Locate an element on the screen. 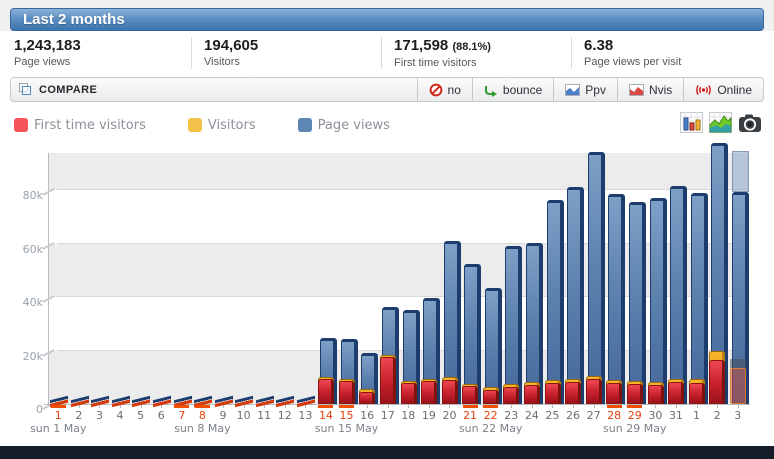 The image size is (774, 459). day-label: 26 is located at coordinates (573, 415).